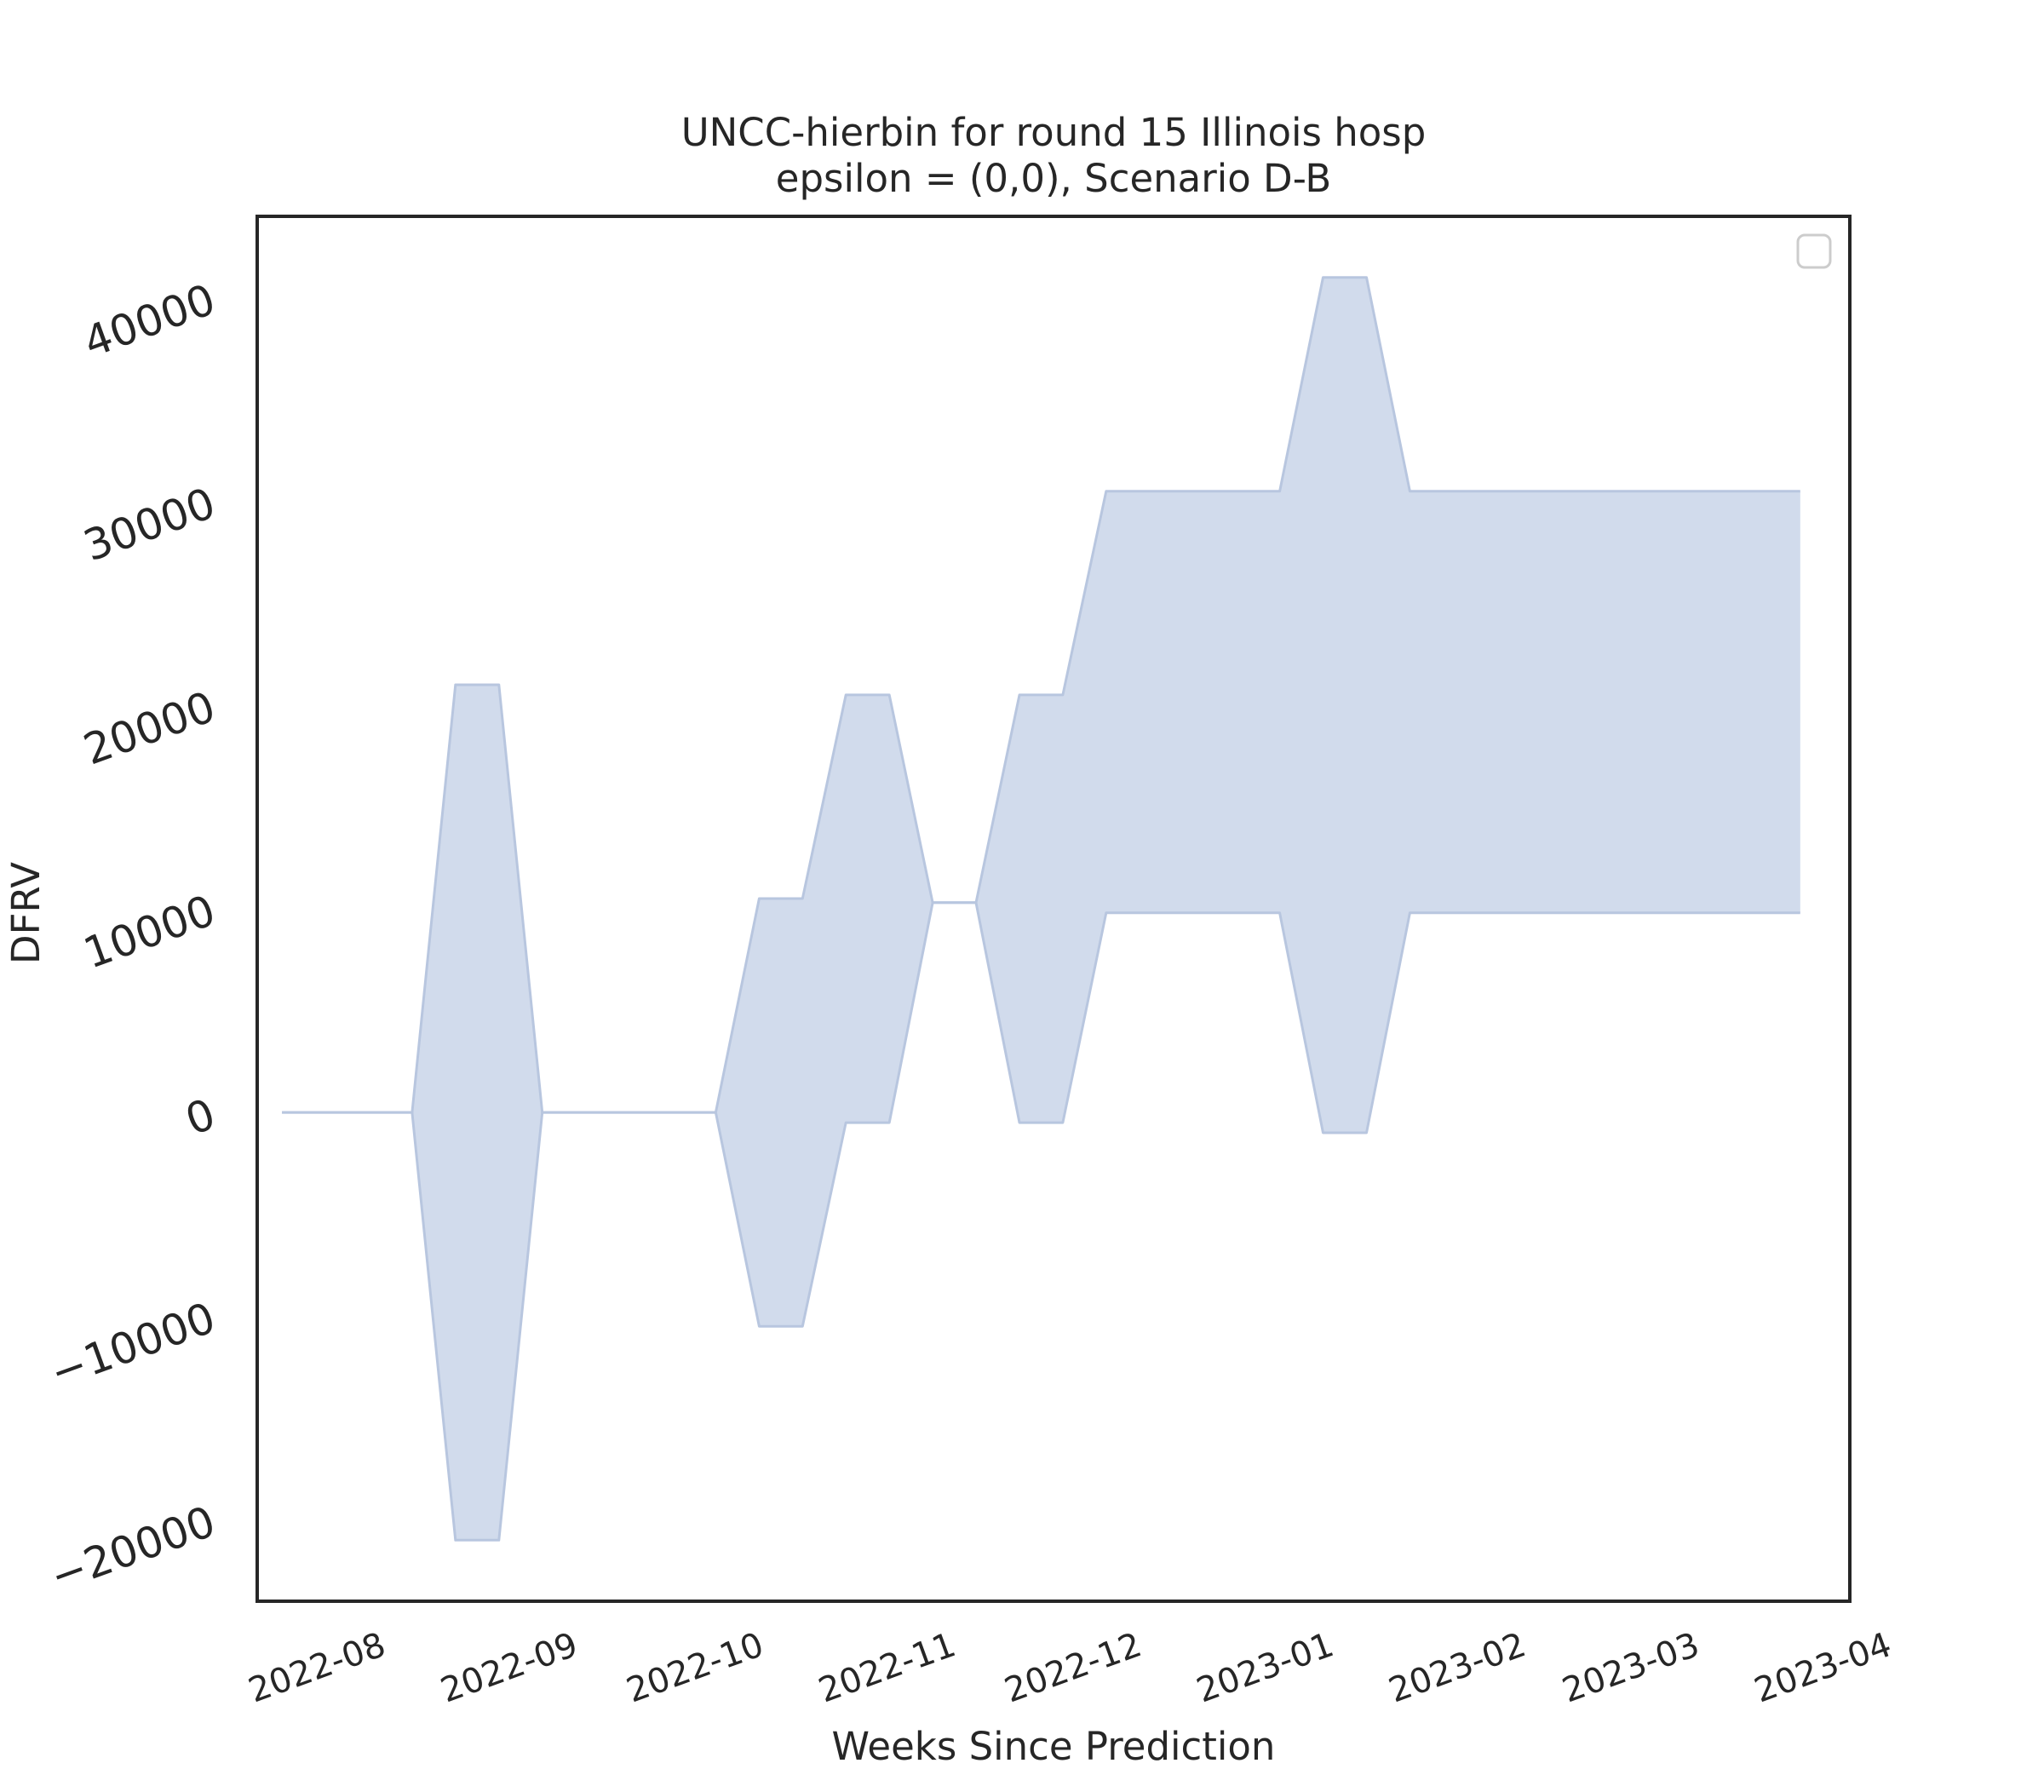  What do you see at coordinates (1814, 251) in the screenshot?
I see `legend-box` at bounding box center [1814, 251].